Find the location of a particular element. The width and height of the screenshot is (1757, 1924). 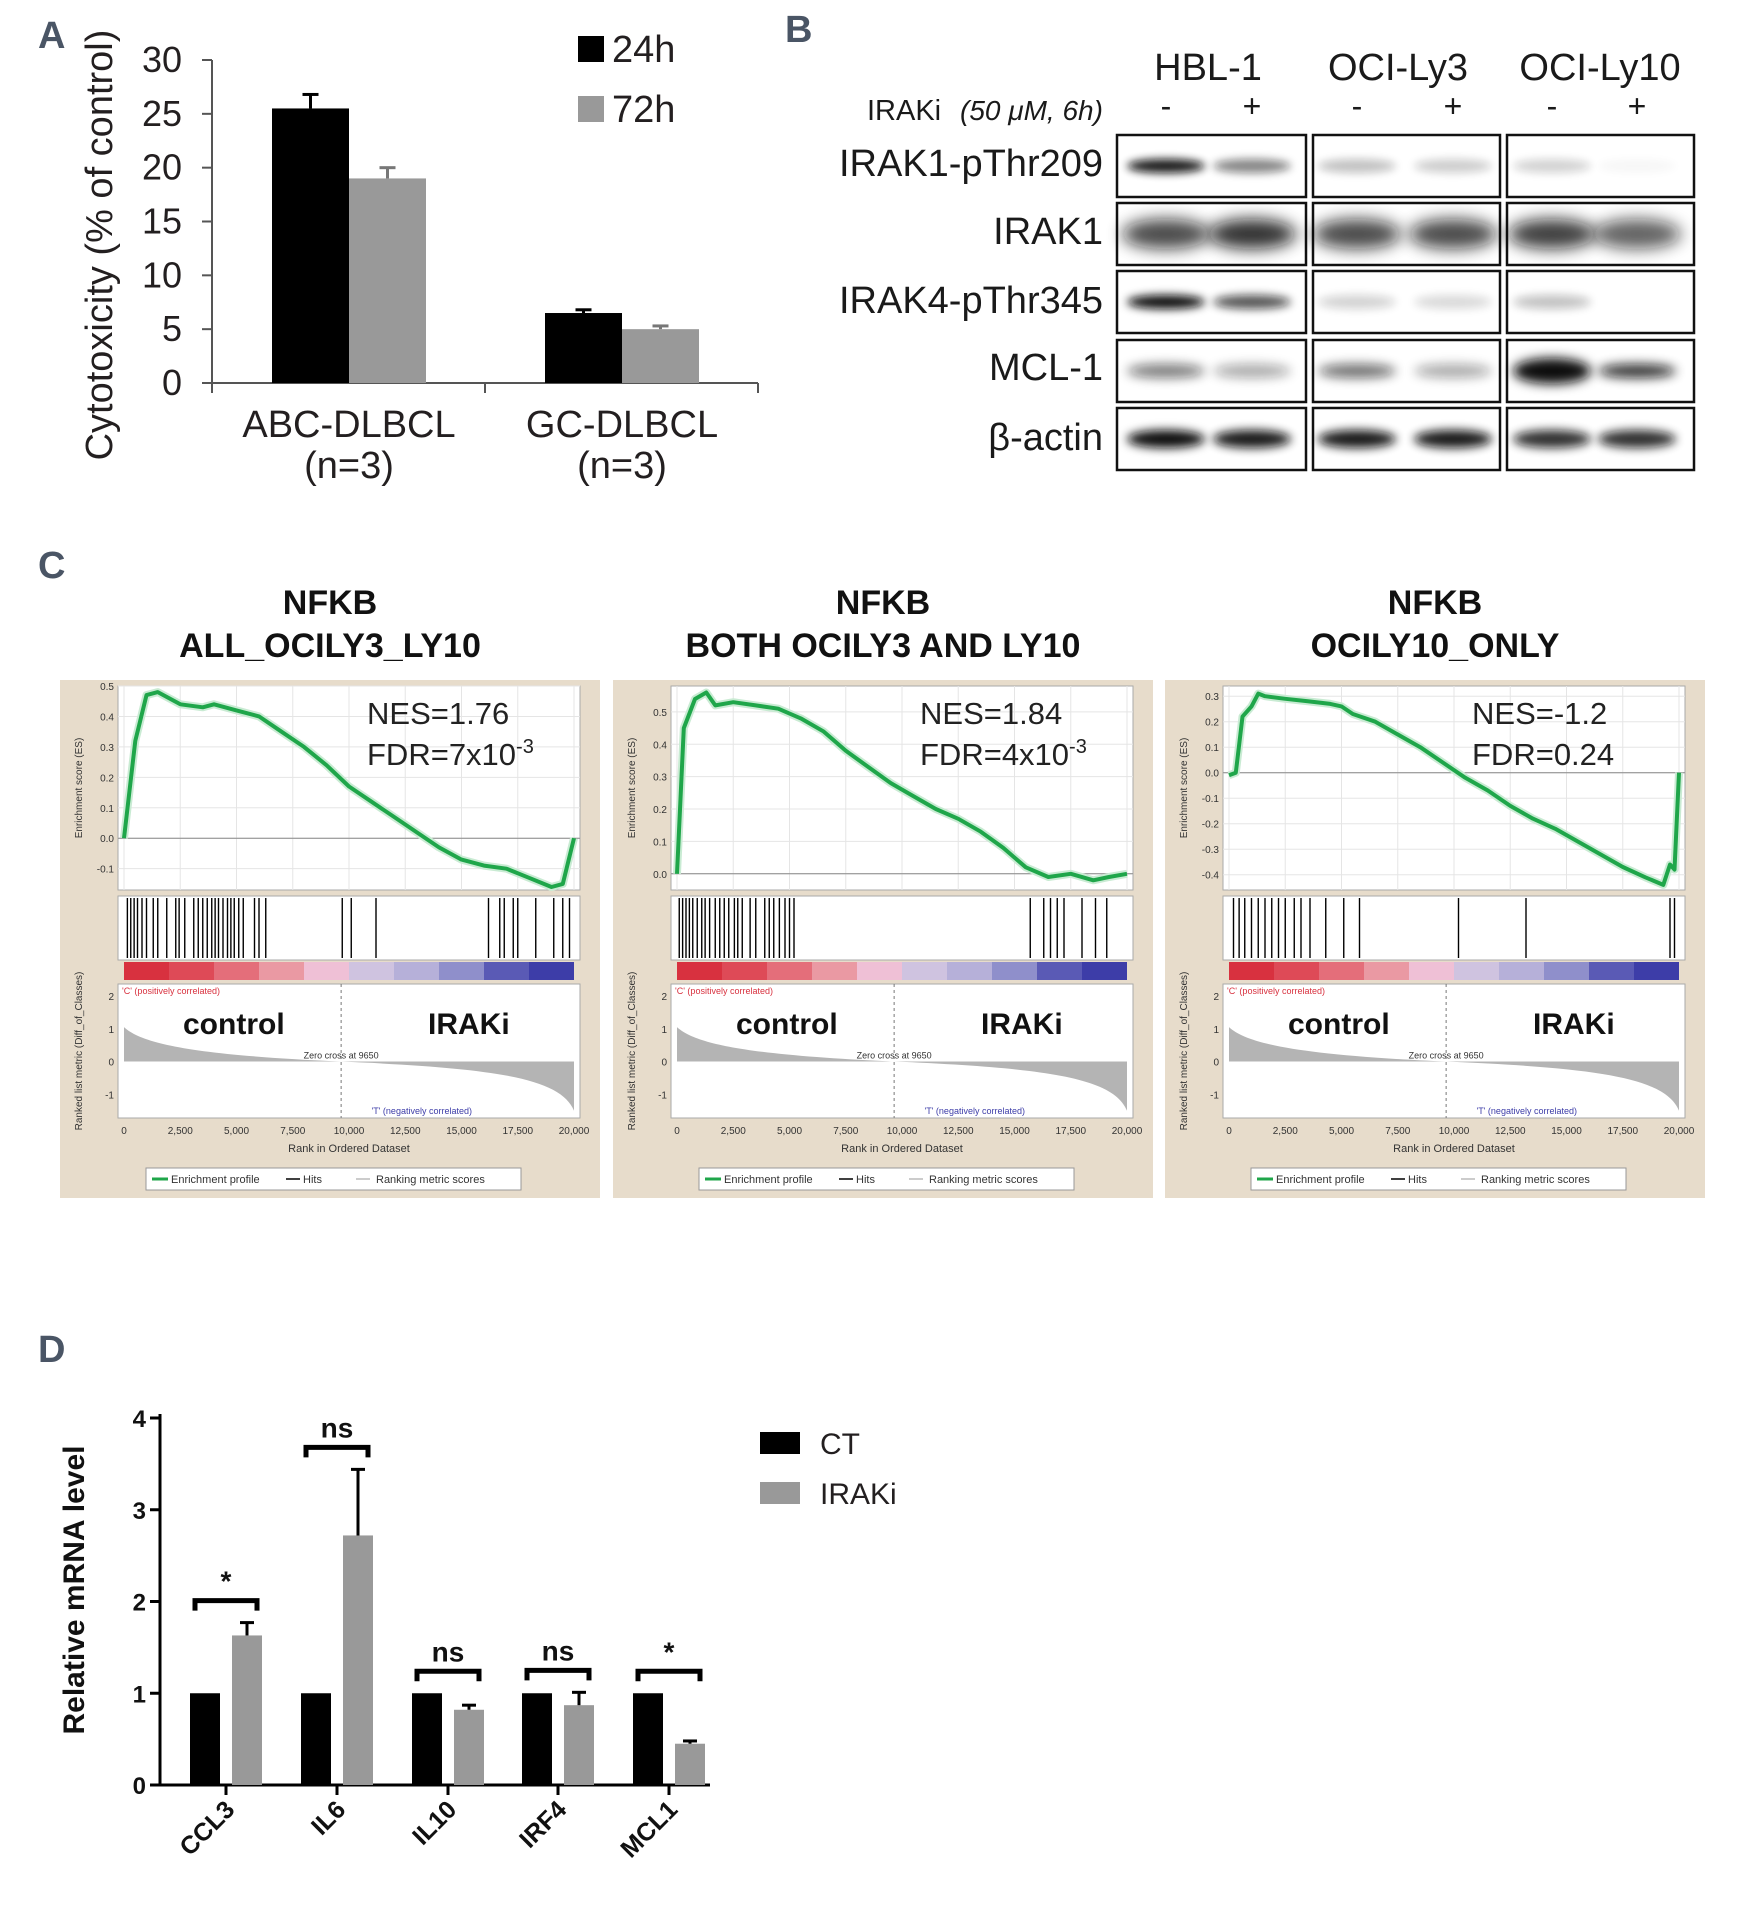

panel-a-category-label: ABC-DLBCL is located at coordinates (348, 425).